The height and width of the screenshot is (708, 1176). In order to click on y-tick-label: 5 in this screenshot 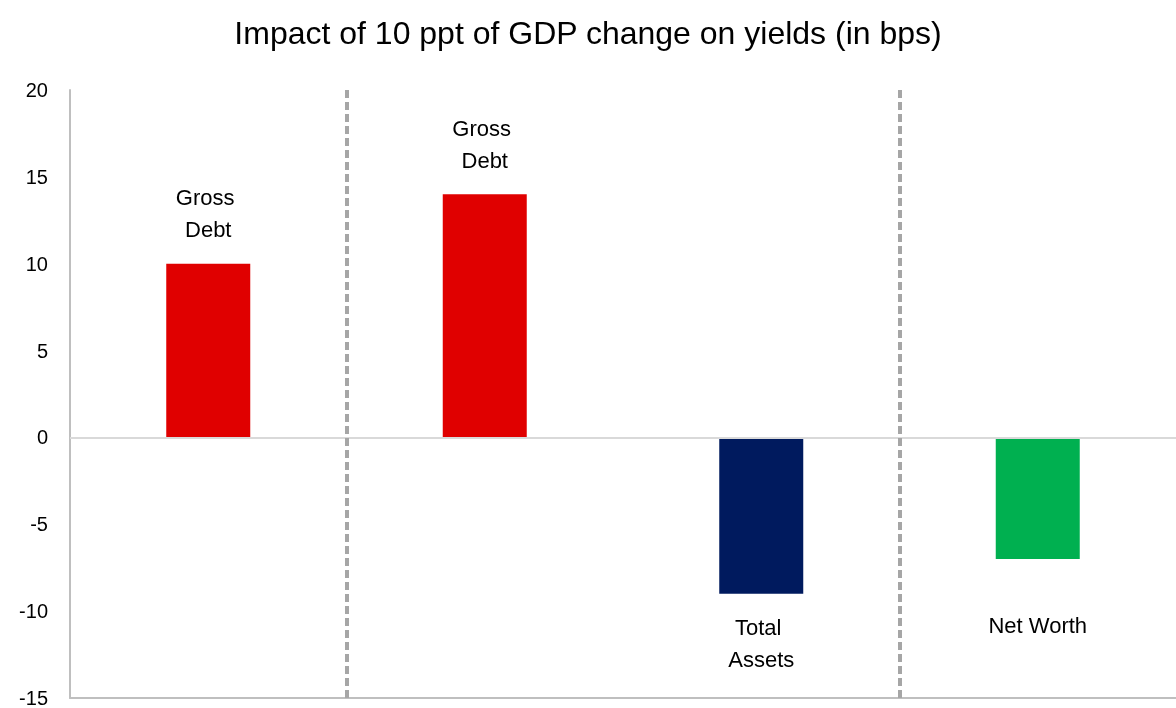, I will do `click(42, 350)`.